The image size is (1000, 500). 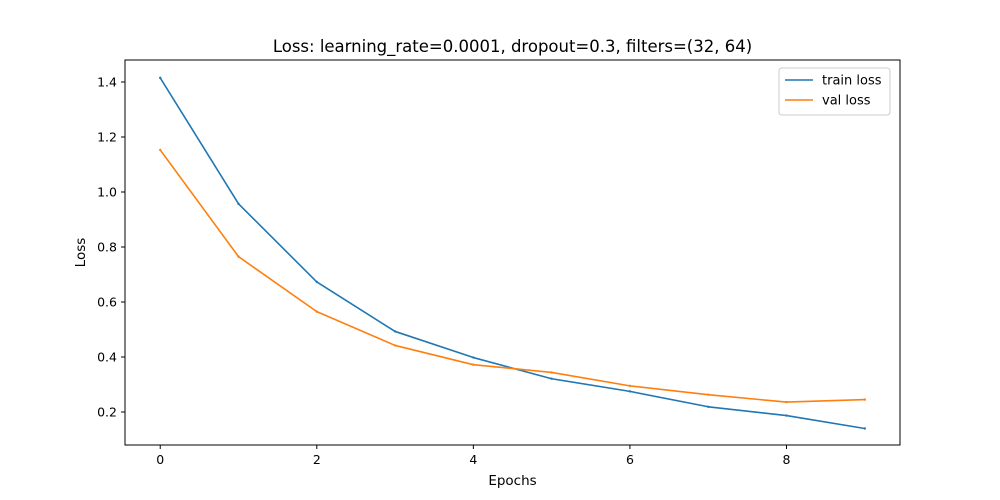 I want to click on y-tick-label: 1.0, so click(x=107, y=192).